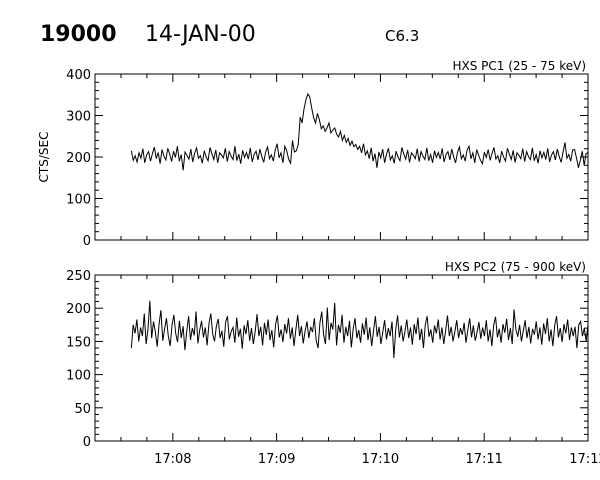 The height and width of the screenshot is (480, 600). What do you see at coordinates (380, 459) in the screenshot?
I see `x-tick-label: 17:10` at bounding box center [380, 459].